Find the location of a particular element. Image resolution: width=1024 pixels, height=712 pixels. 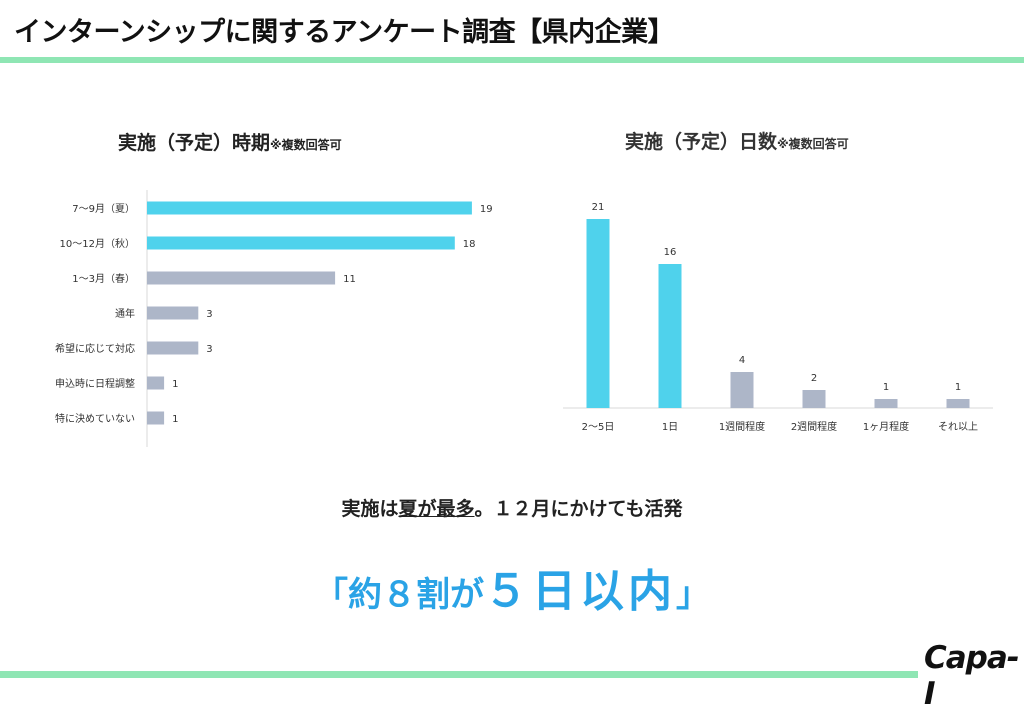

chart-title-timing-text: 実施（予定）時期 is located at coordinates (194, 143).